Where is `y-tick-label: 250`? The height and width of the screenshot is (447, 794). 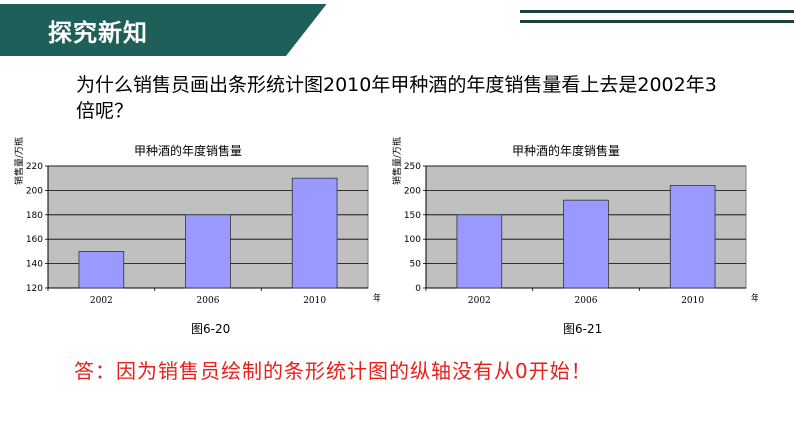
y-tick-label: 250 is located at coordinates (412, 167).